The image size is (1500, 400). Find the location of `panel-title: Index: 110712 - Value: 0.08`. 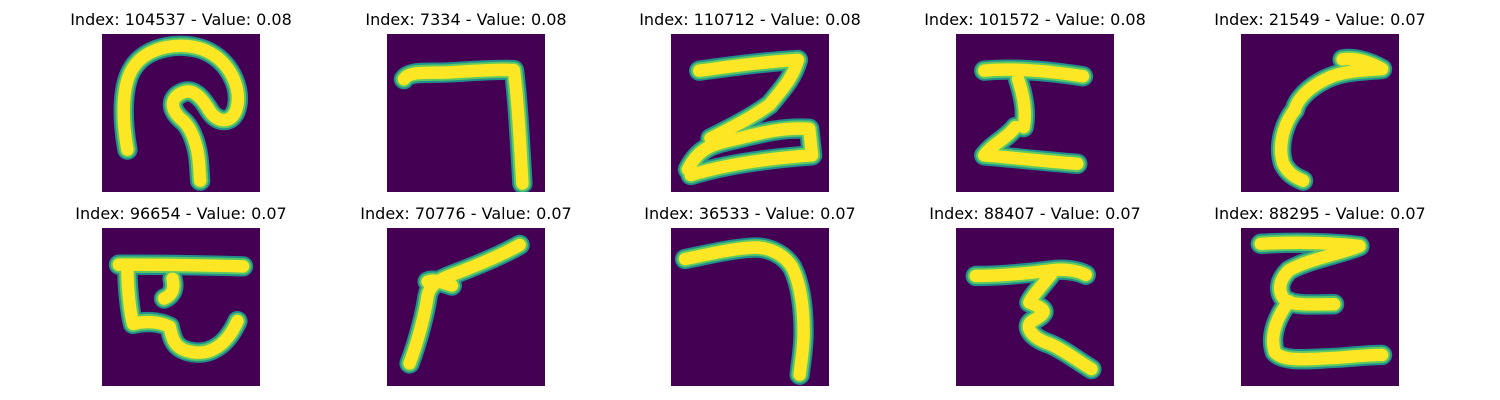

panel-title: Index: 110712 - Value: 0.08 is located at coordinates (750, 19).